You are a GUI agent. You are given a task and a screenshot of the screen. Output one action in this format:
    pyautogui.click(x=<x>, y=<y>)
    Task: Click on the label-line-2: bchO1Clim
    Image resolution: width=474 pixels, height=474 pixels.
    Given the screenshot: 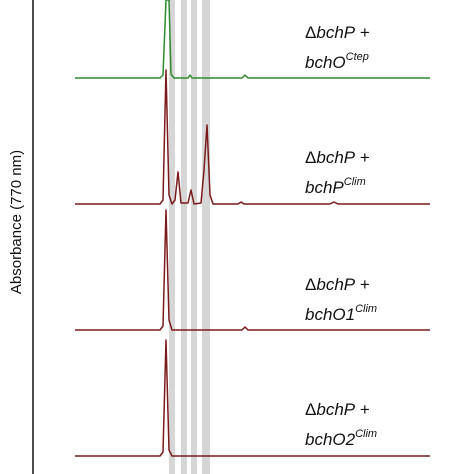 What is the action you would take?
    pyautogui.click(x=341, y=313)
    